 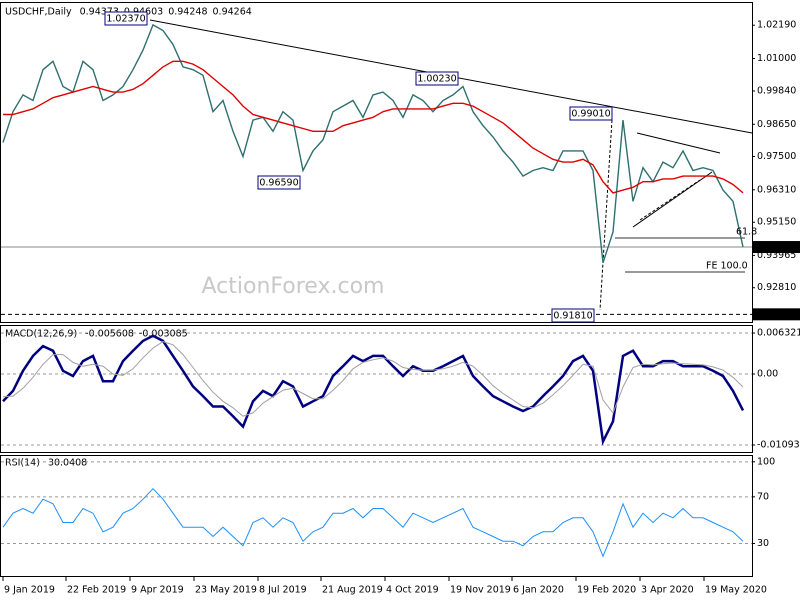 I want to click on projection-dashed, so click(x=606, y=215).